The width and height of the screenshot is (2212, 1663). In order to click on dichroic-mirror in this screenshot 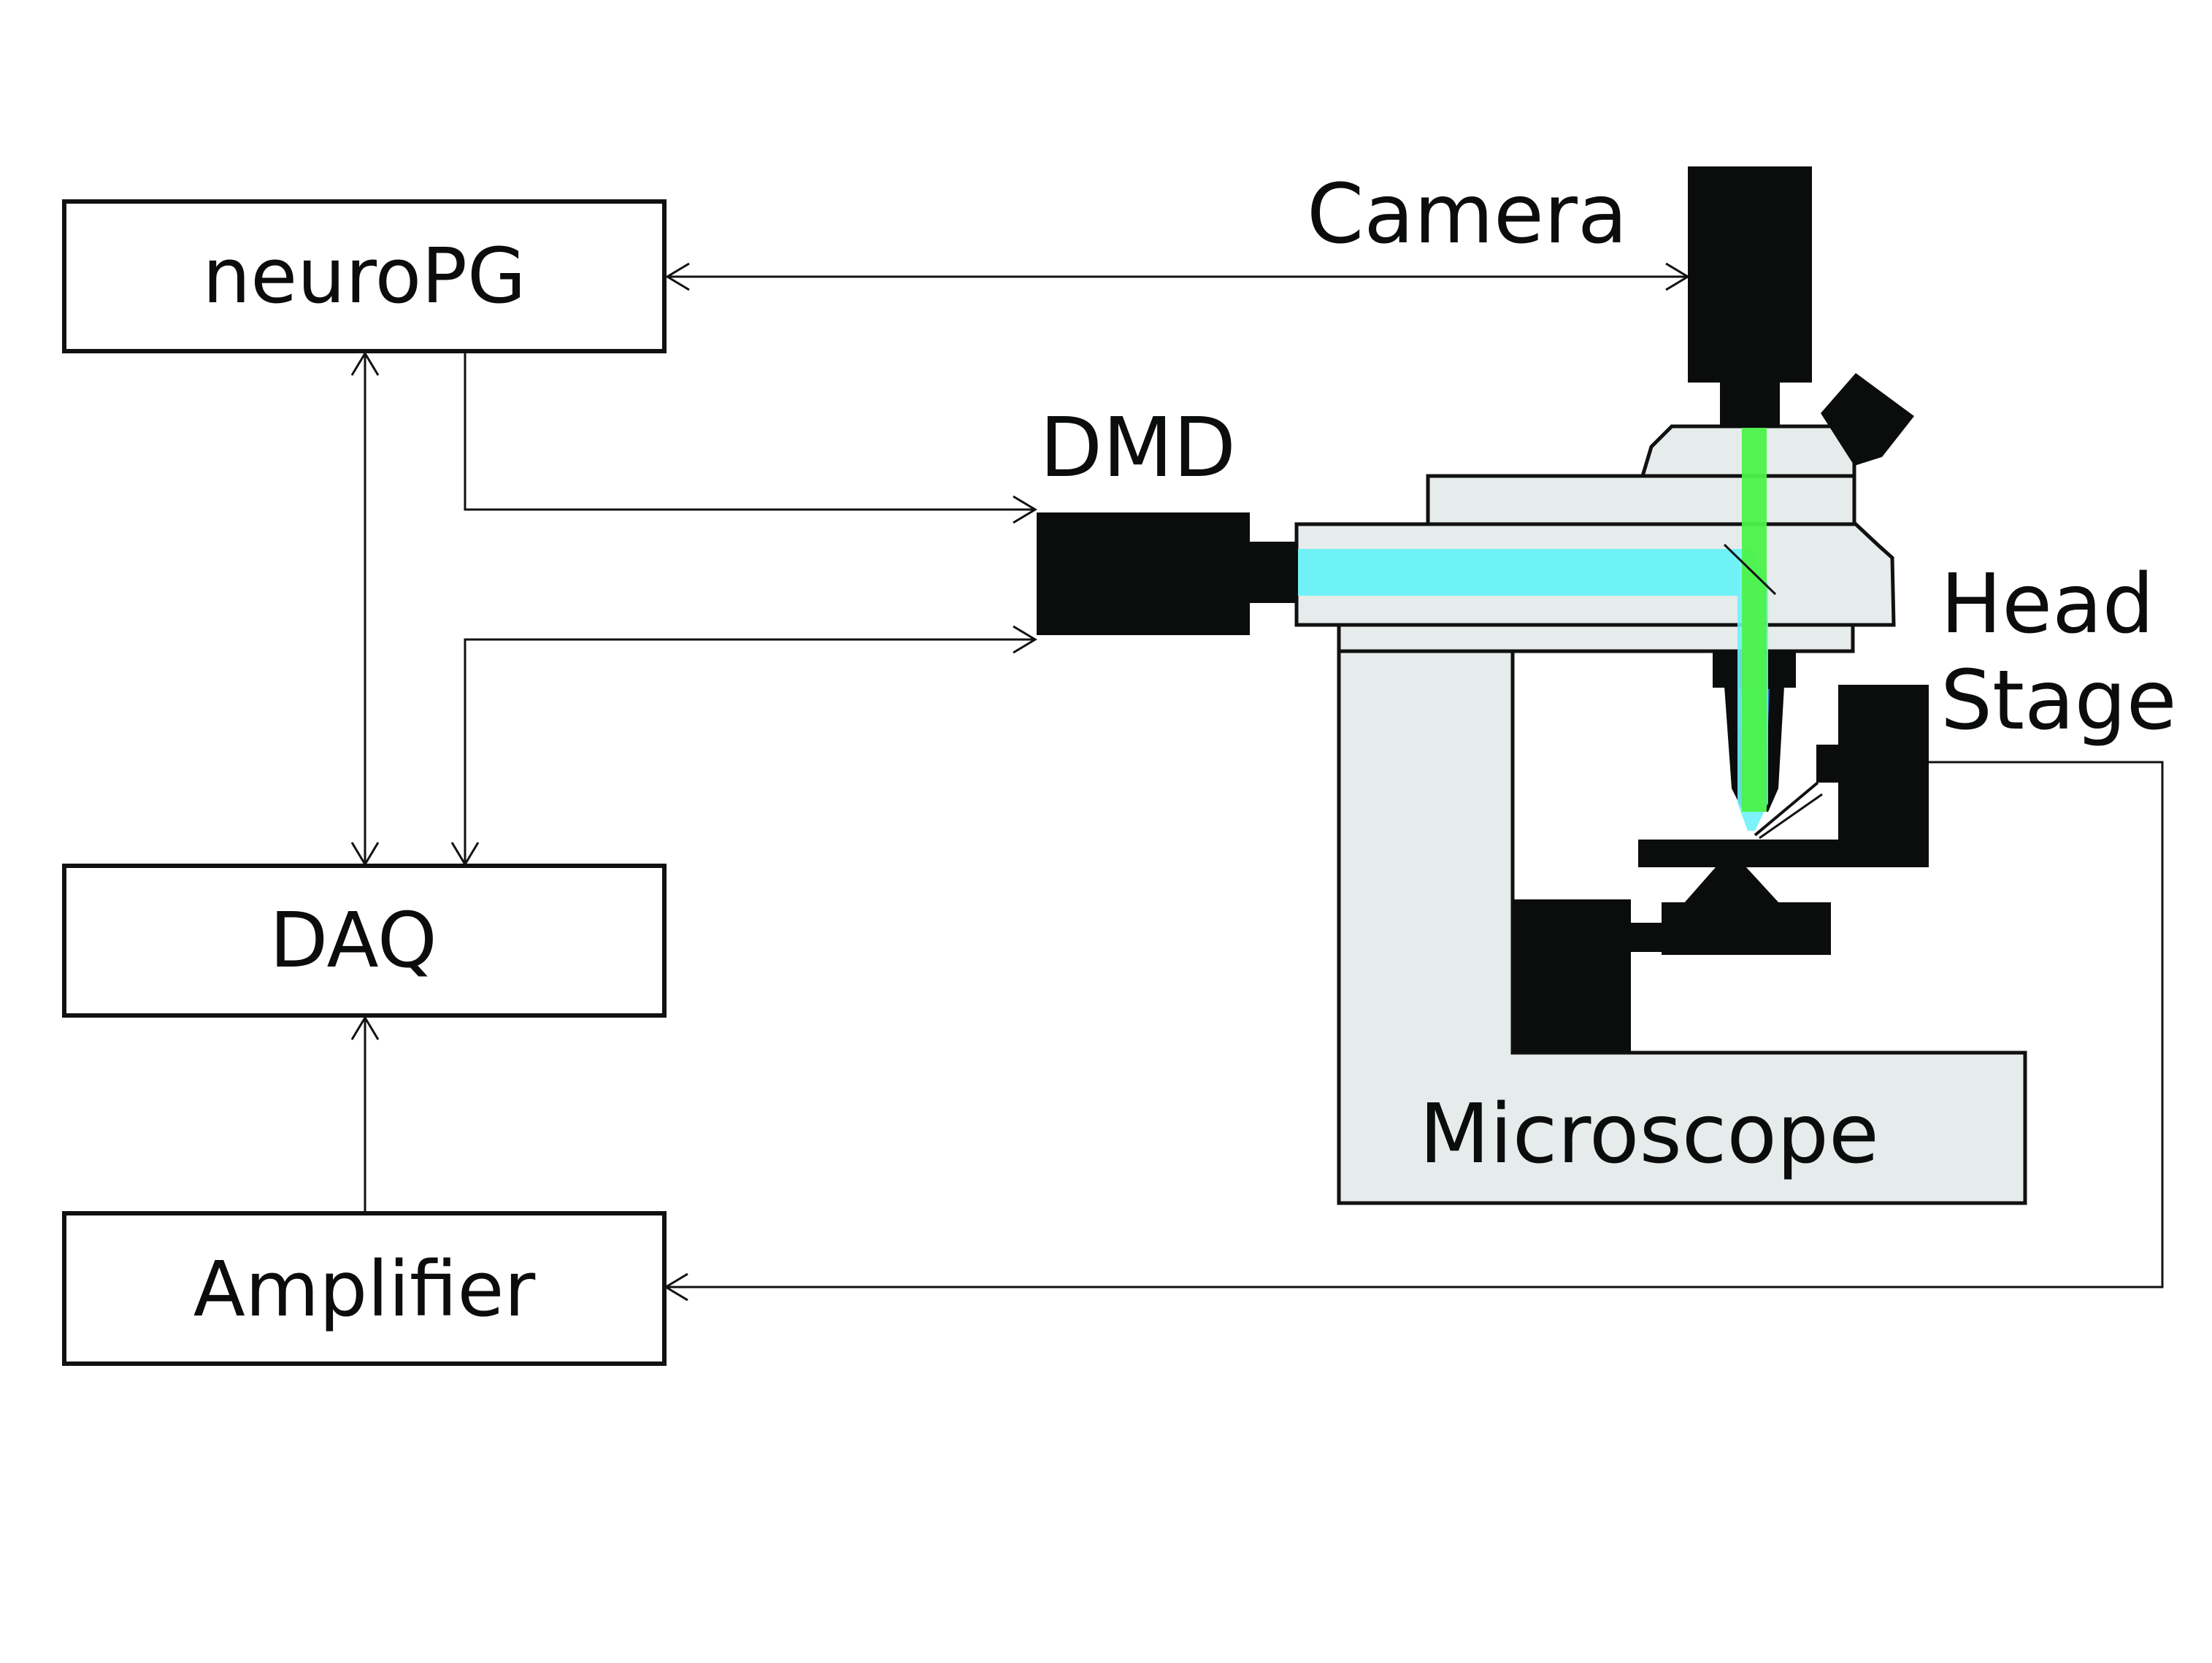, I will do `click(1750, 569)`.